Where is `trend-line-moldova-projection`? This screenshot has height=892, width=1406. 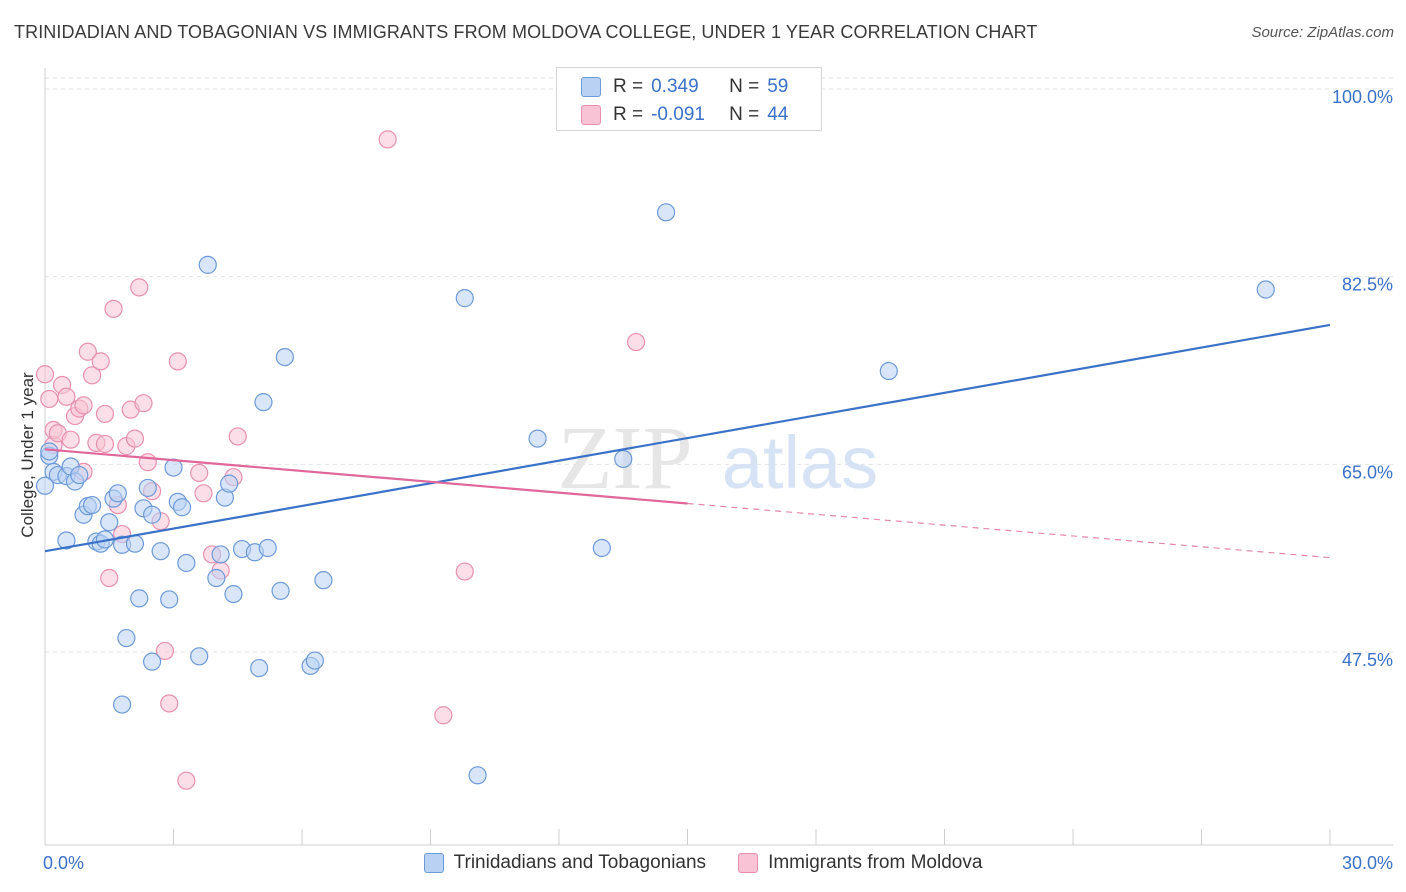 trend-line-moldova-projection is located at coordinates (1009, 530).